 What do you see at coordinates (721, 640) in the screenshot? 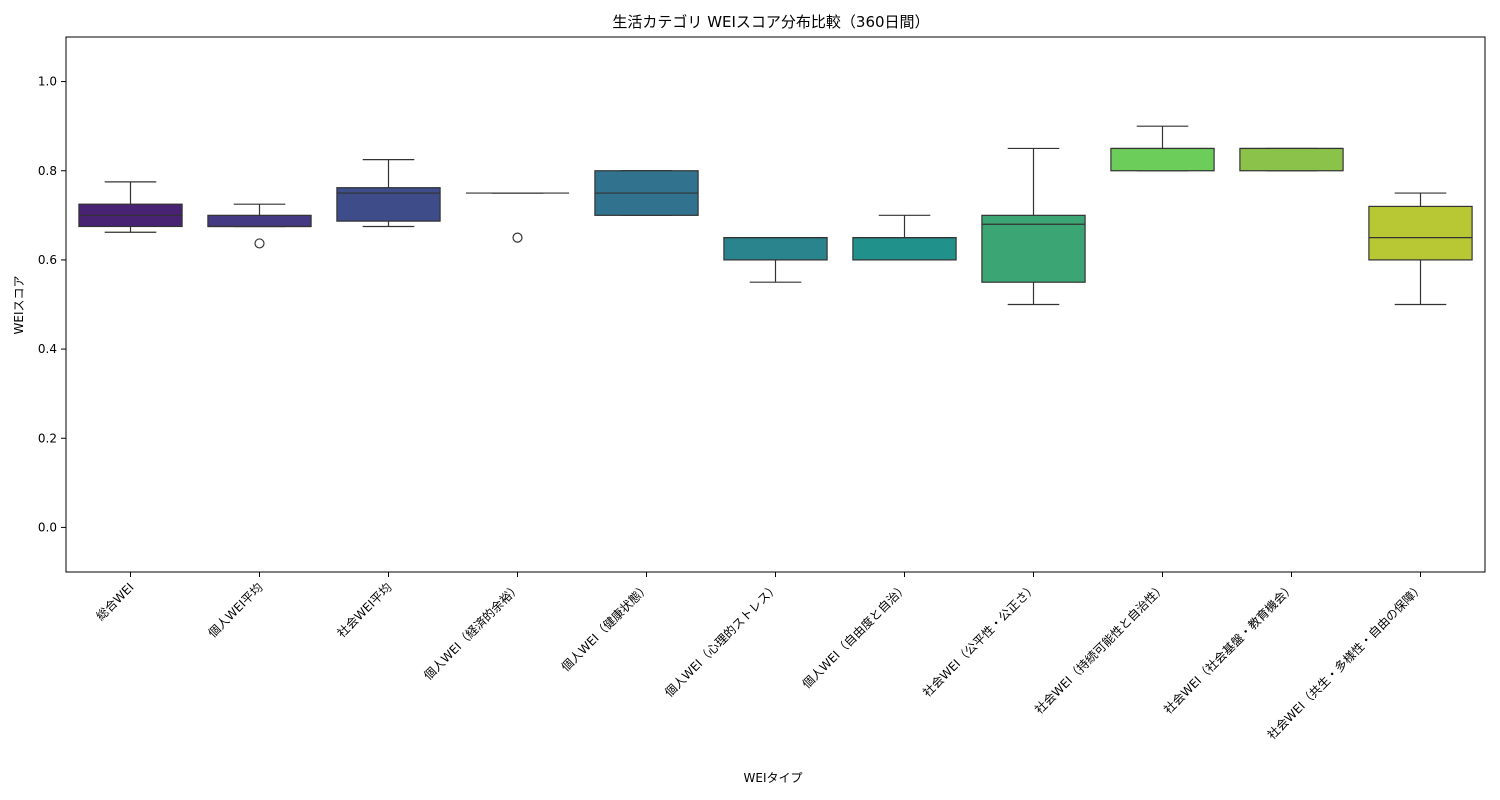
I see `x-tick-label: 個人WEI（心理的ストレス）` at bounding box center [721, 640].